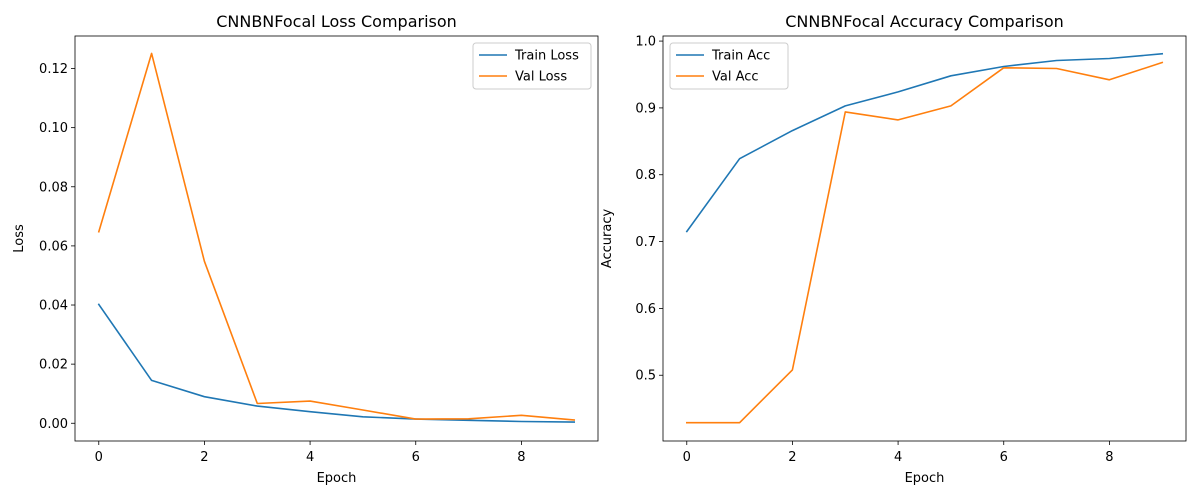 Image resolution: width=1200 pixels, height=500 pixels. What do you see at coordinates (645, 376) in the screenshot?
I see `y-tick-label: 0.5` at bounding box center [645, 376].